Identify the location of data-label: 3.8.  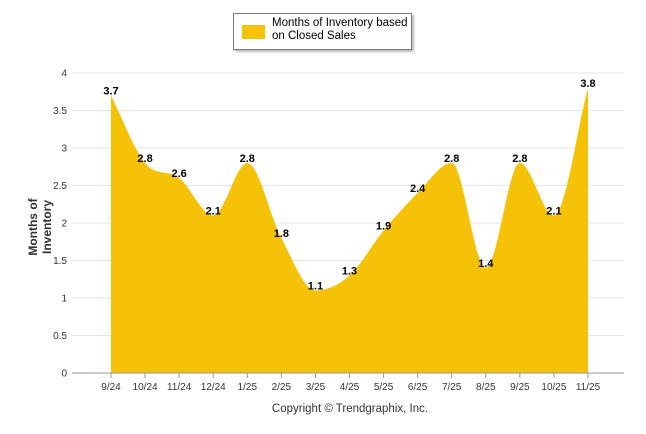
(587, 84).